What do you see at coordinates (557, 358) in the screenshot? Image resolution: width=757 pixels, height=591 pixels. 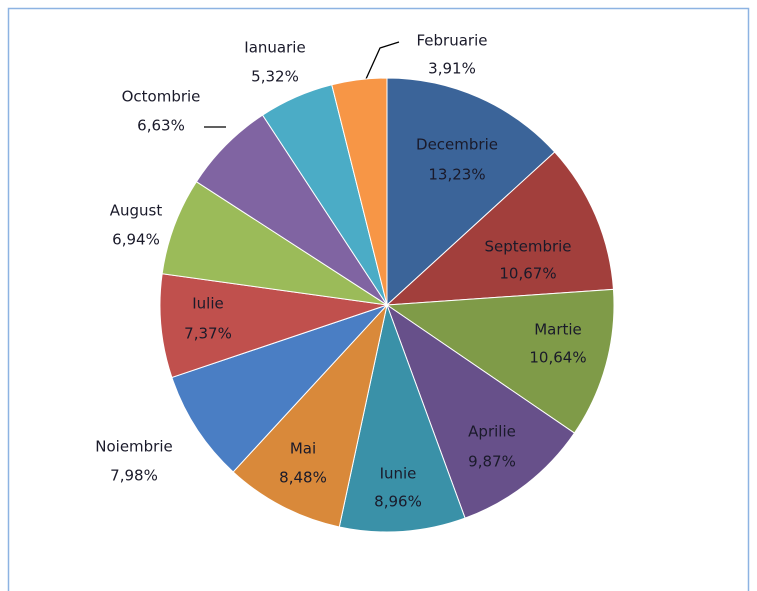 I see `slice-value-label: 10,64%` at bounding box center [557, 358].